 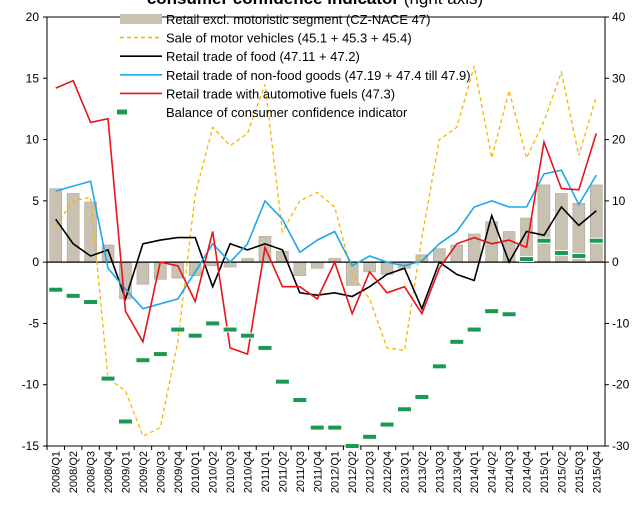 What do you see at coordinates (405, 472) in the screenshot?
I see `x-tick-label: 2013/Q1` at bounding box center [405, 472].